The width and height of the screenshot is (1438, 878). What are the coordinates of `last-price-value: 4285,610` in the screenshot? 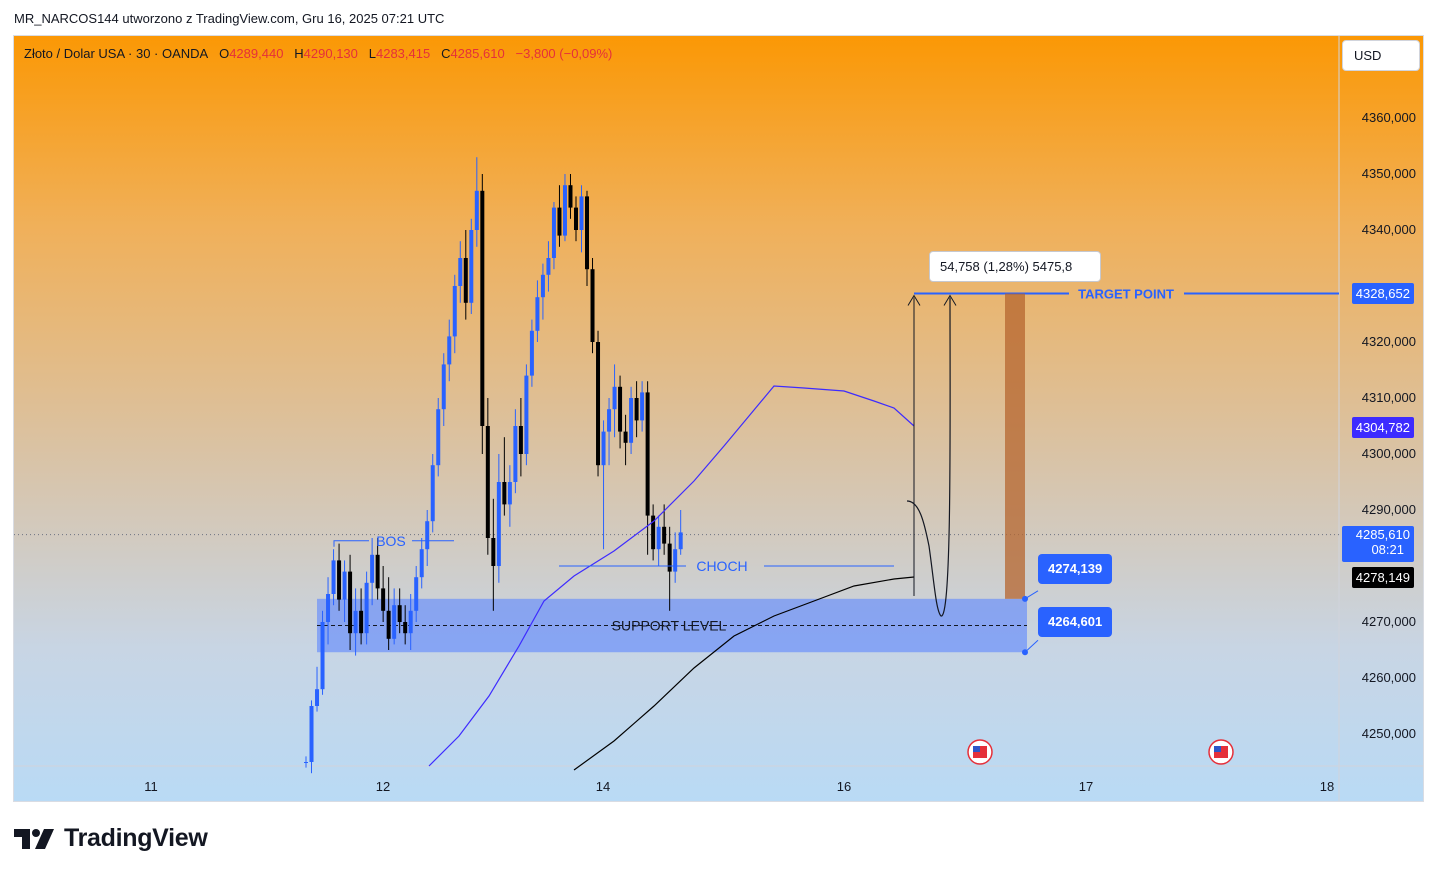 It's located at (1382, 534).